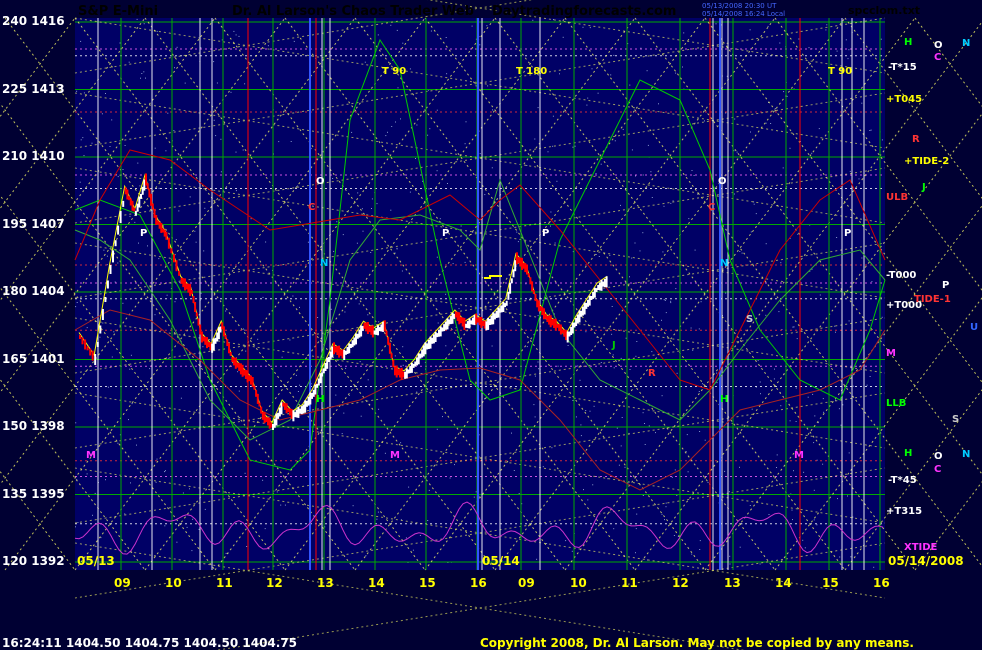 This screenshot has height=650, width=982. I want to click on right-level-label: -T*45, so click(902, 480).